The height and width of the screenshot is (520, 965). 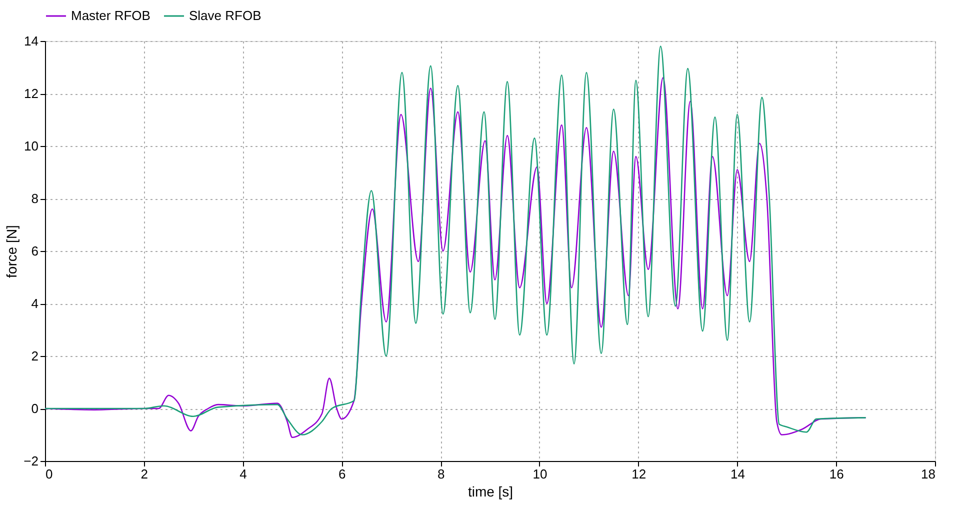 What do you see at coordinates (441, 474) in the screenshot?
I see `x-tick-label: 8` at bounding box center [441, 474].